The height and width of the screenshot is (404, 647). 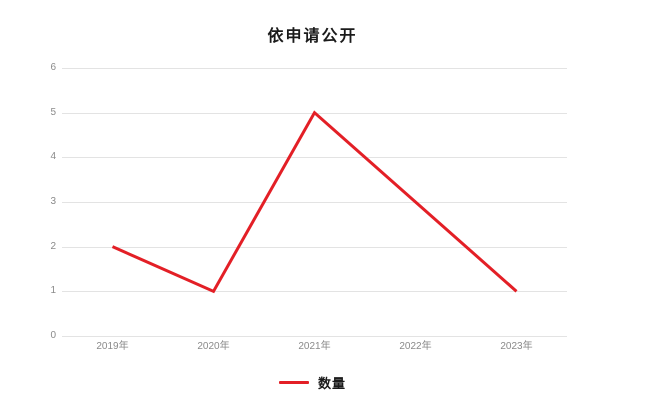 I want to click on x-tick-label: 2020年, so click(x=213, y=346).